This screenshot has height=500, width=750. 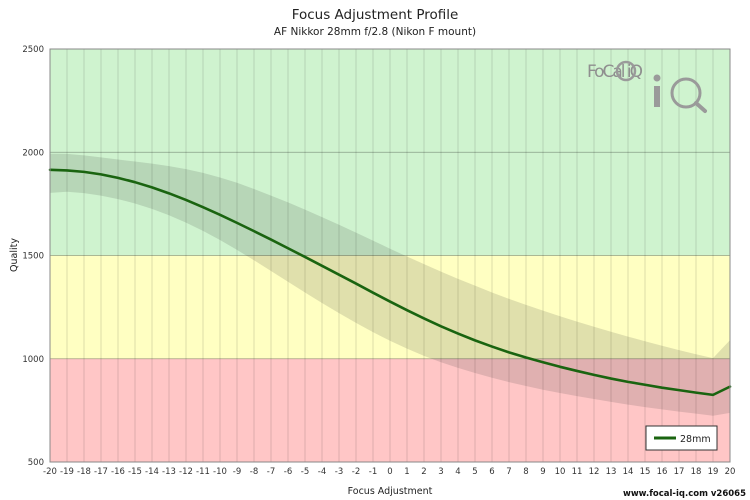 I want to click on x-tick-label: -19, so click(x=67, y=472).